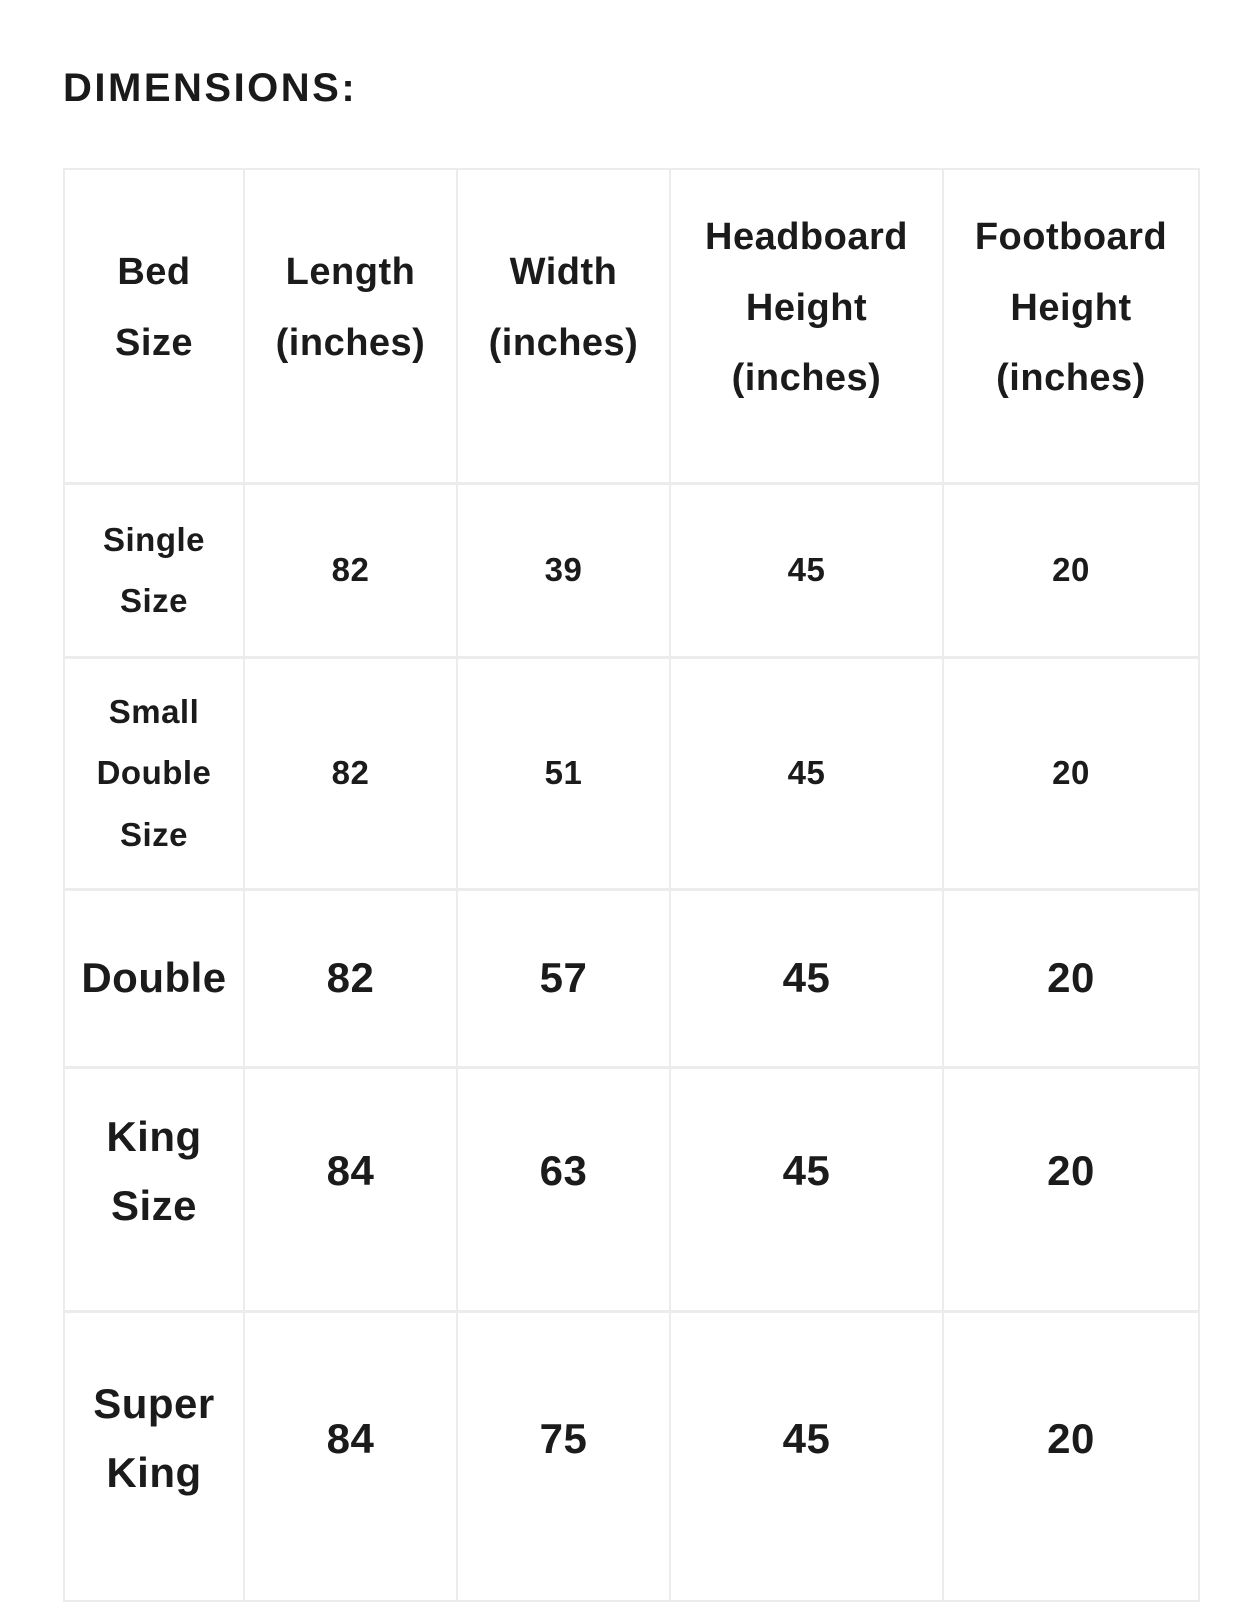 The width and height of the screenshot is (1242, 1610). I want to click on width-cell: 51, so click(563, 772).